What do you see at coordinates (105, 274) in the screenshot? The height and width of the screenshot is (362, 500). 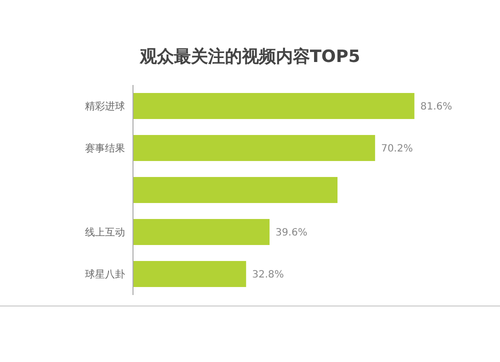 I see `y-tick-label: 球星八卦` at bounding box center [105, 274].